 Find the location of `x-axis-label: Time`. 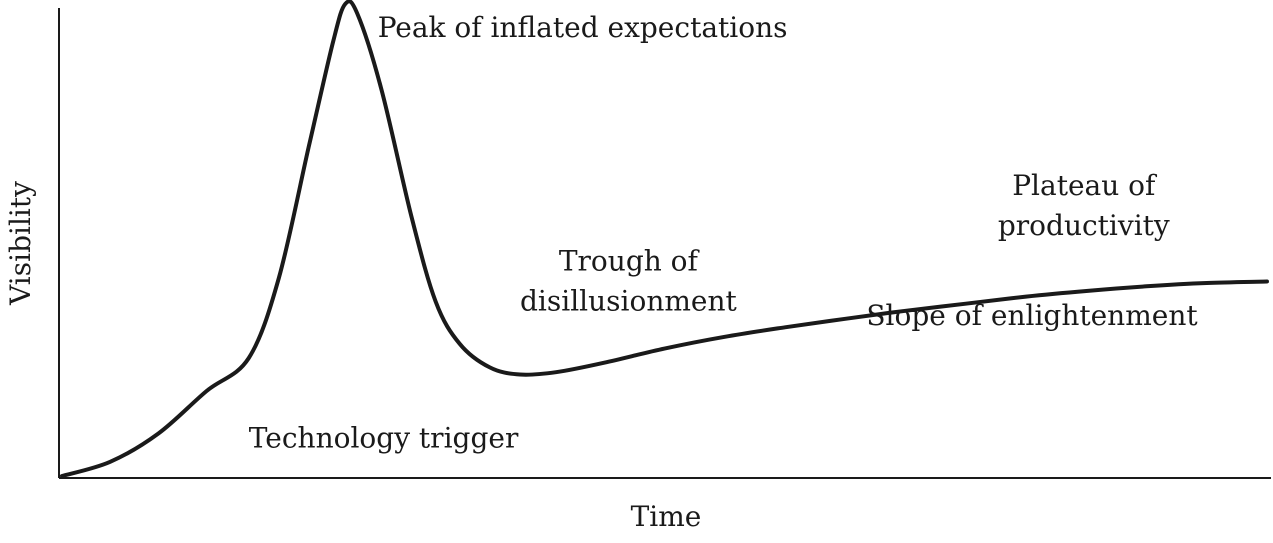

x-axis-label: Time is located at coordinates (666, 516).